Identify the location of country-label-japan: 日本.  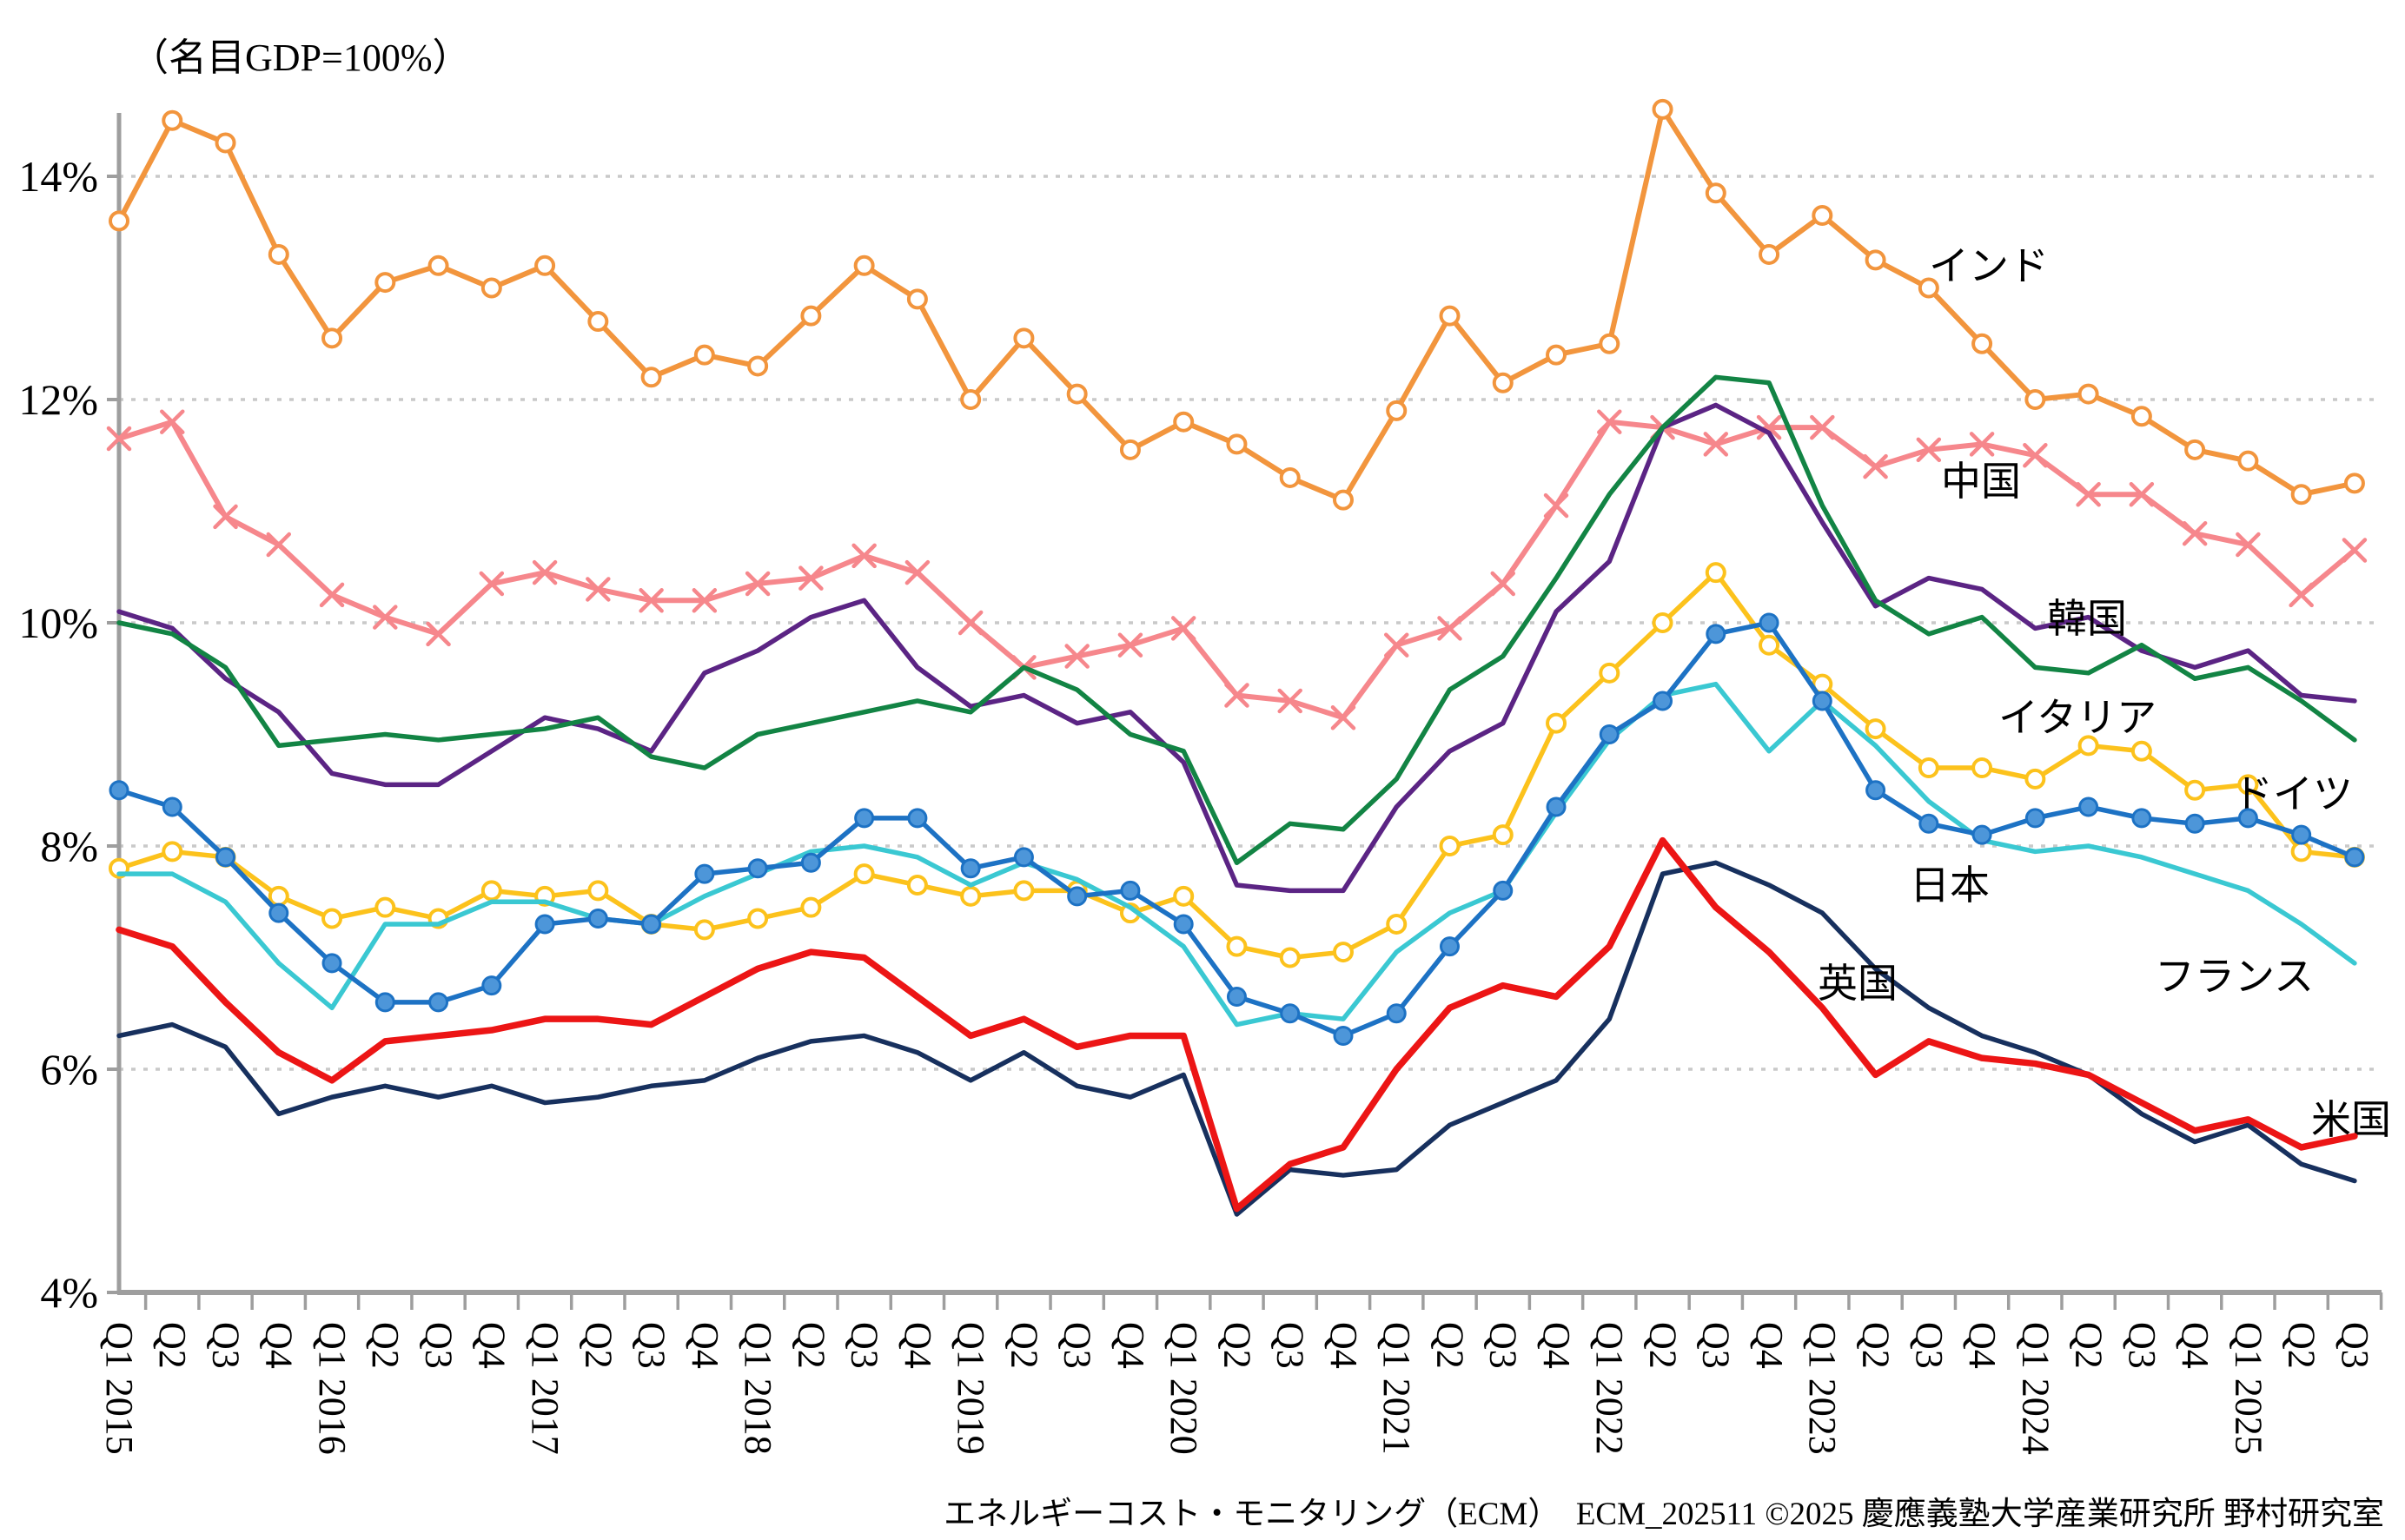
(1950, 885).